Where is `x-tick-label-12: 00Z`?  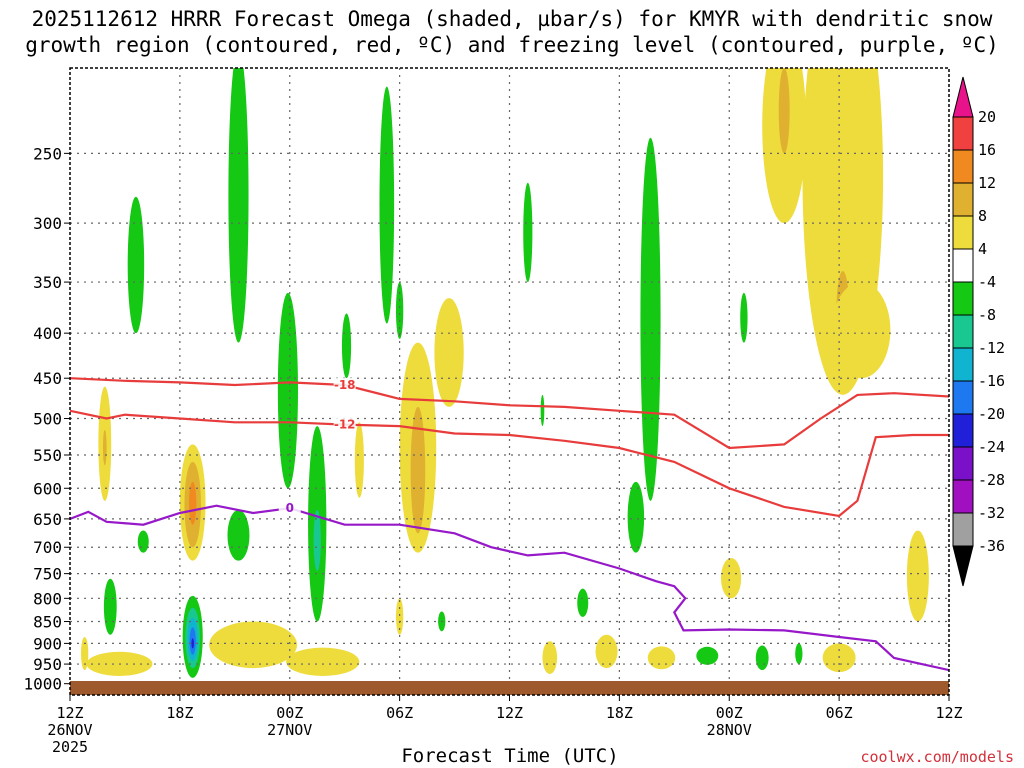
x-tick-label-12: 00Z is located at coordinates (289, 713).